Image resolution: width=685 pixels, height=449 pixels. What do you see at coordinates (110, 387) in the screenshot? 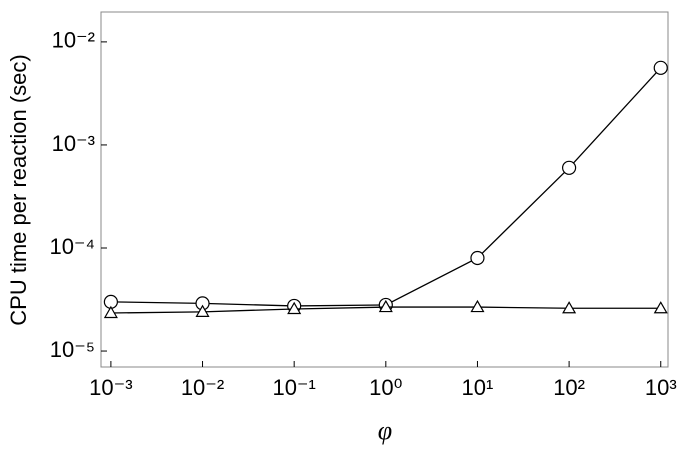
I see `x-tick-label: 10⁻³` at bounding box center [110, 387].